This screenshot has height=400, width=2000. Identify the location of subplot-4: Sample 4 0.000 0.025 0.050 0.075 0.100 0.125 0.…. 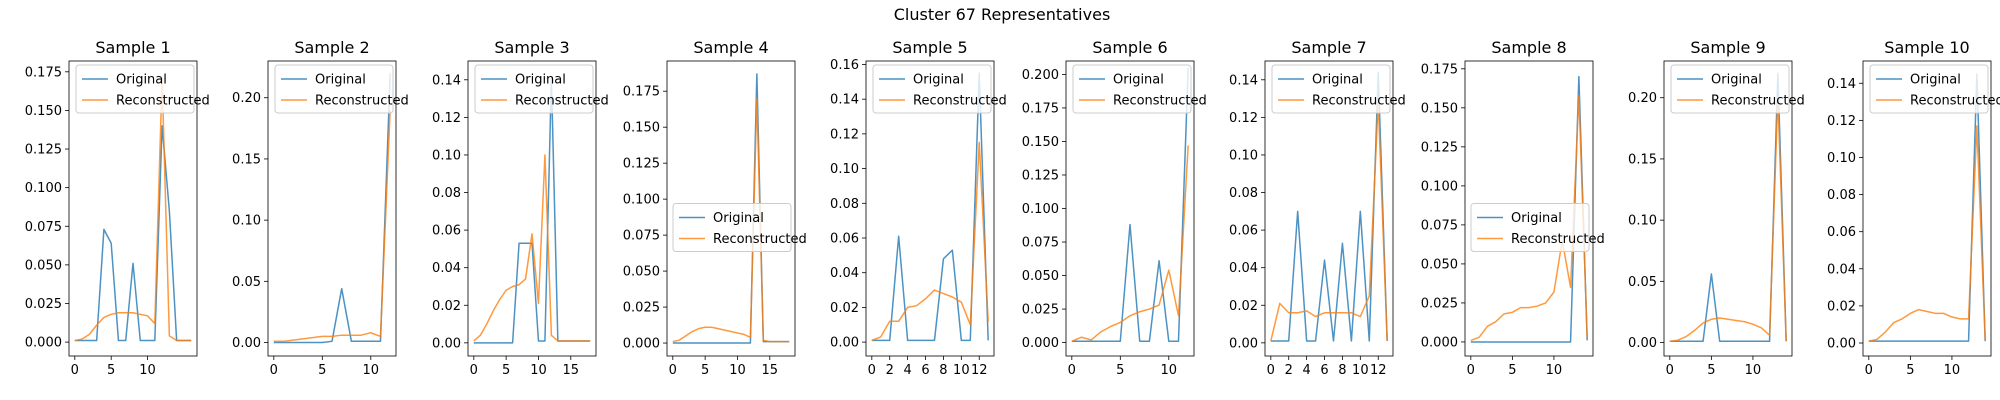
(715, 208).